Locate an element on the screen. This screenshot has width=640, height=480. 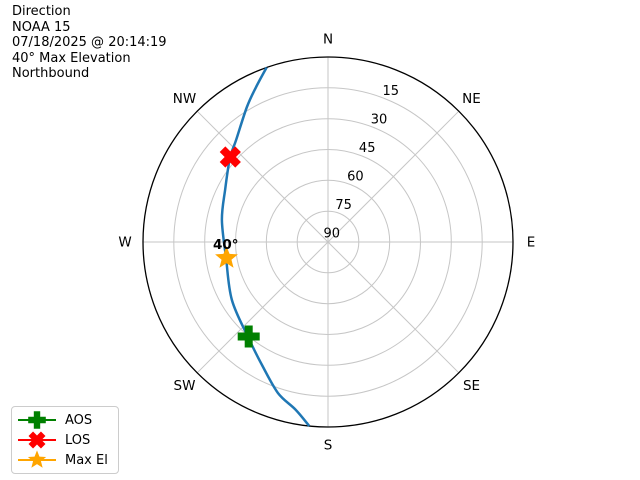
max-el-star-icon is located at coordinates (37, 459).